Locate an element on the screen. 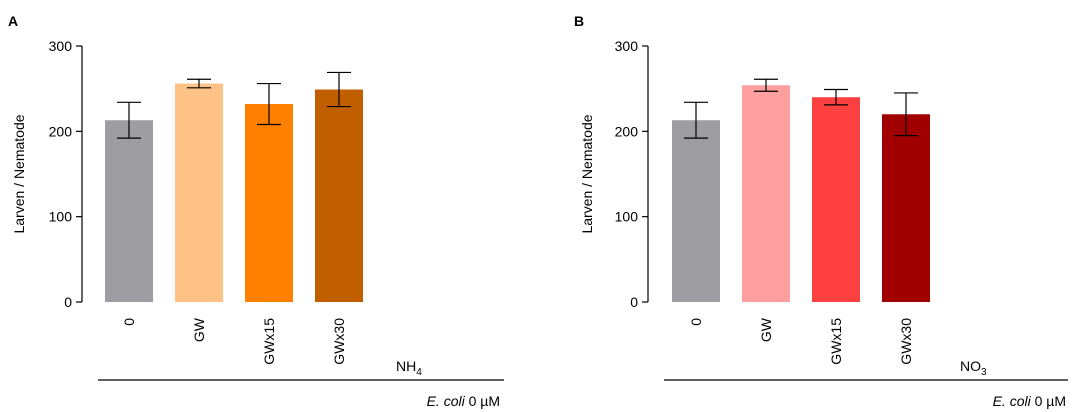  panel-a-label: A is located at coordinates (13, 21).